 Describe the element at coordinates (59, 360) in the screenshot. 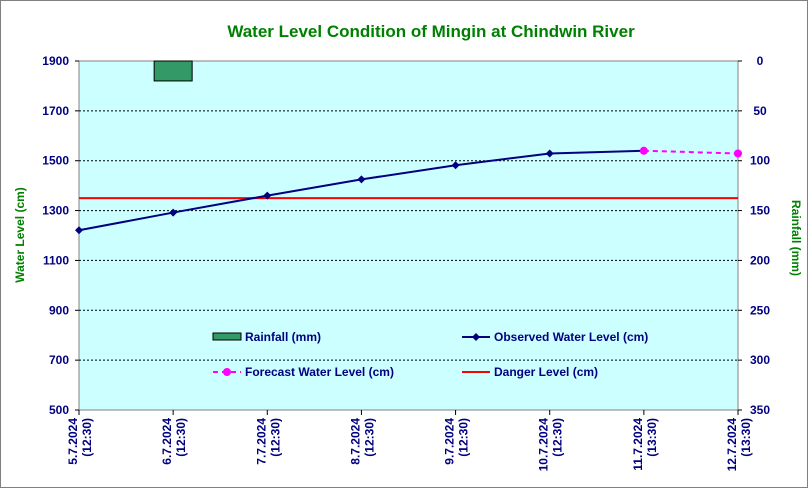

I see `y-tick-label: 700` at that location.